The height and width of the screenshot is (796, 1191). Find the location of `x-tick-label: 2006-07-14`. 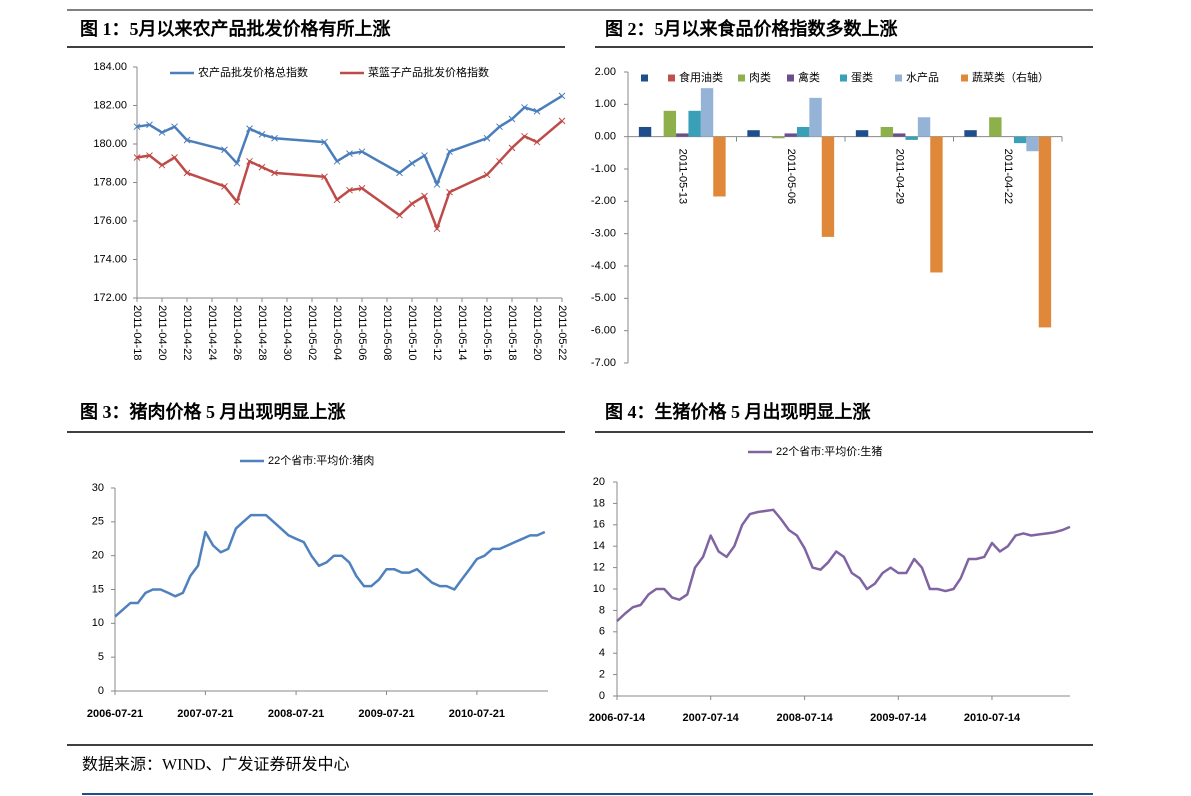

x-tick-label: 2006-07-14 is located at coordinates (617, 718).